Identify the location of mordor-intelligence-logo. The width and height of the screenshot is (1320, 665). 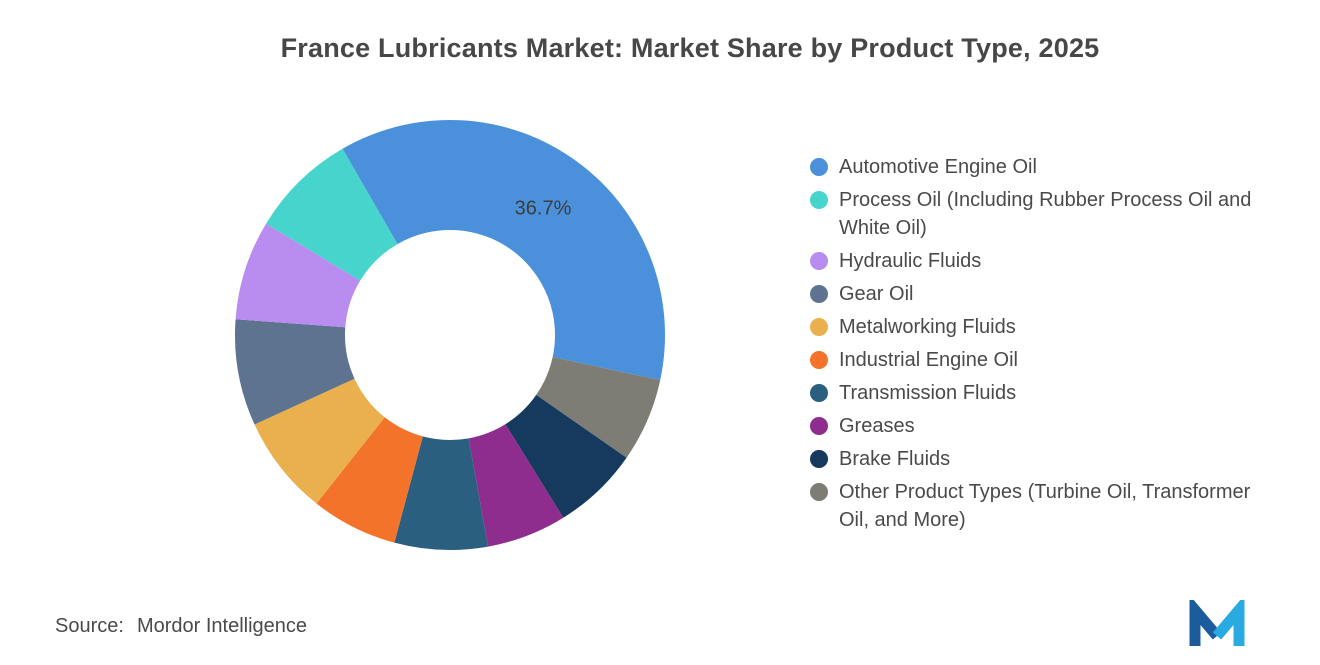
(1217, 623).